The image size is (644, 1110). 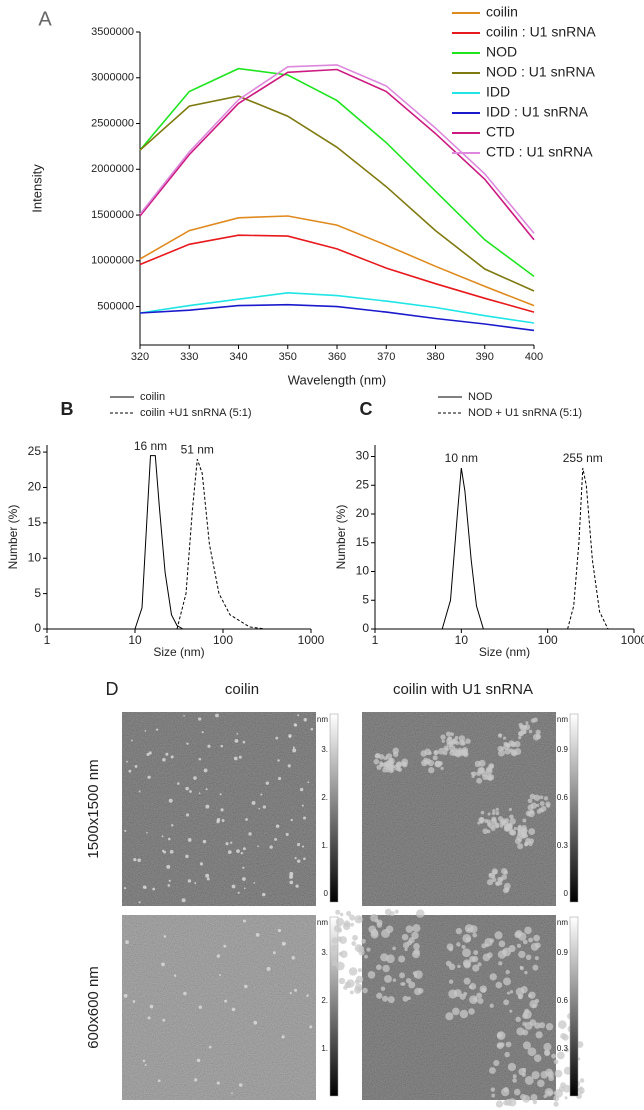 What do you see at coordinates (337, 379) in the screenshot?
I see `x-axis-label: Wavelength (nm)` at bounding box center [337, 379].